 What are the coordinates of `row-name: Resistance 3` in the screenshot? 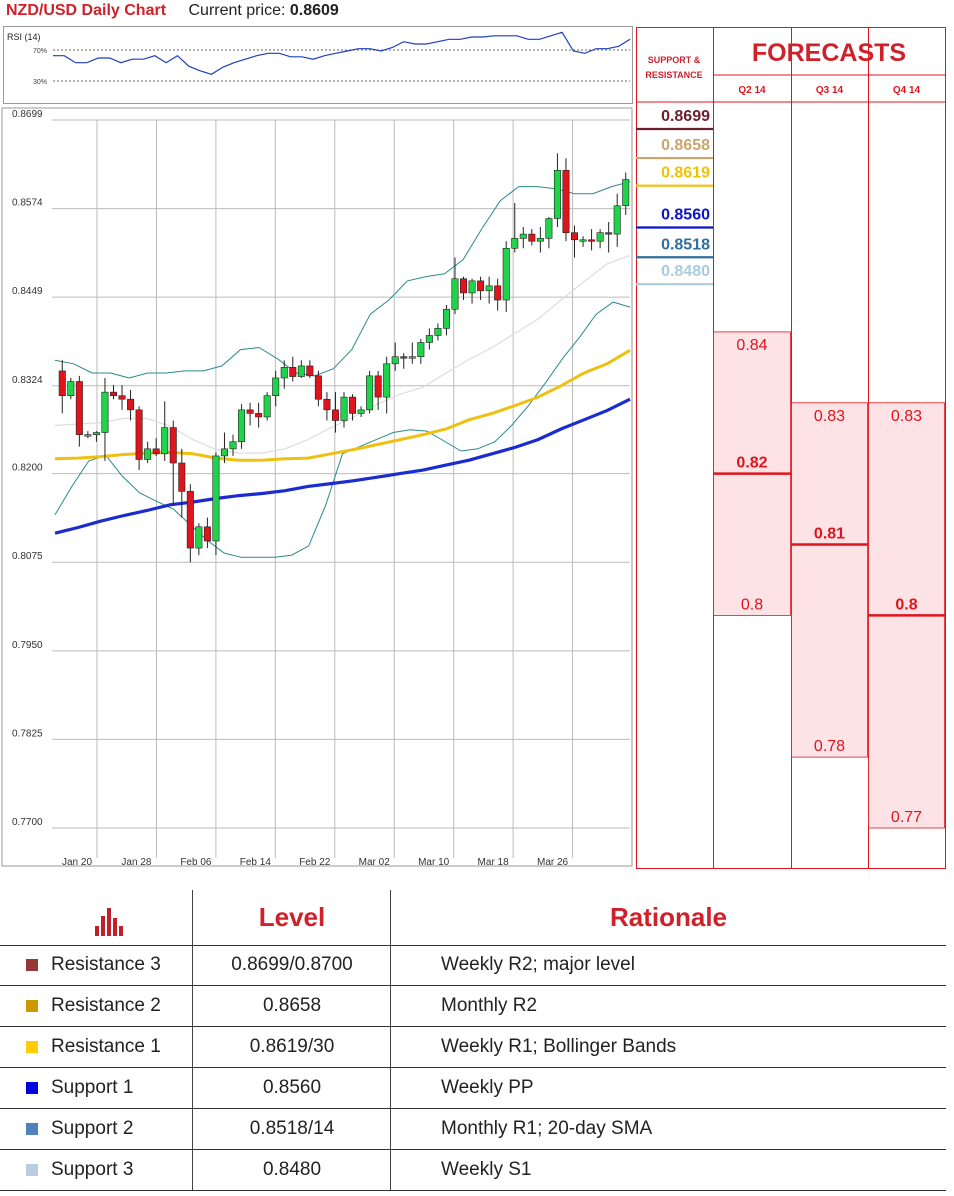 It's located at (106, 964).